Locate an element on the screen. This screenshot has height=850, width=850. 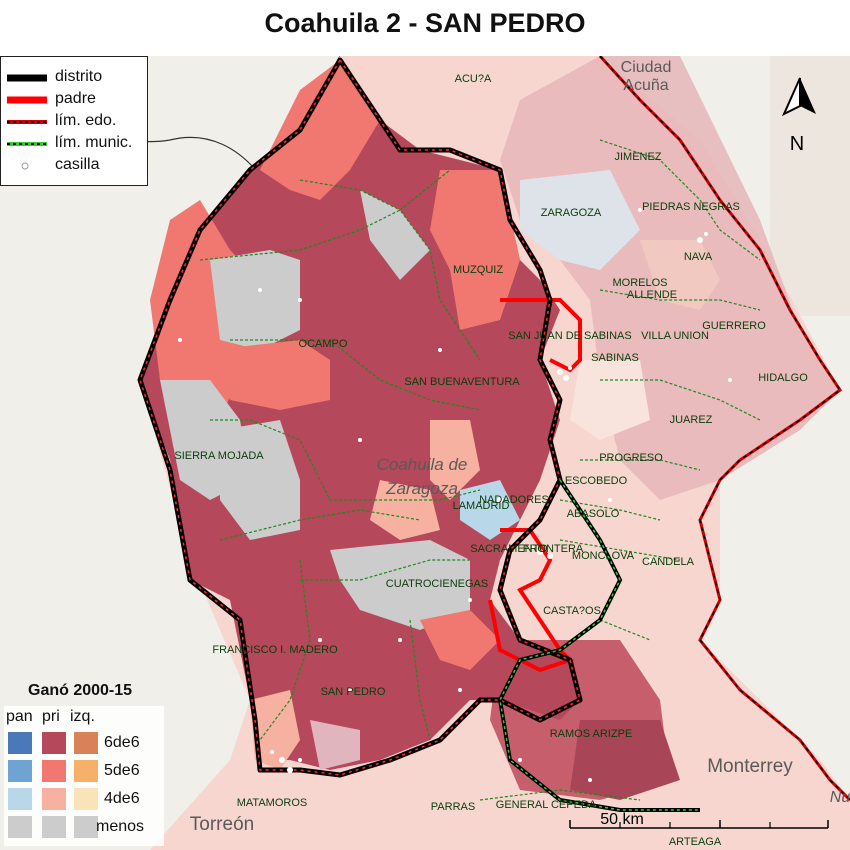
zaragoza-area is located at coordinates (580, 220).